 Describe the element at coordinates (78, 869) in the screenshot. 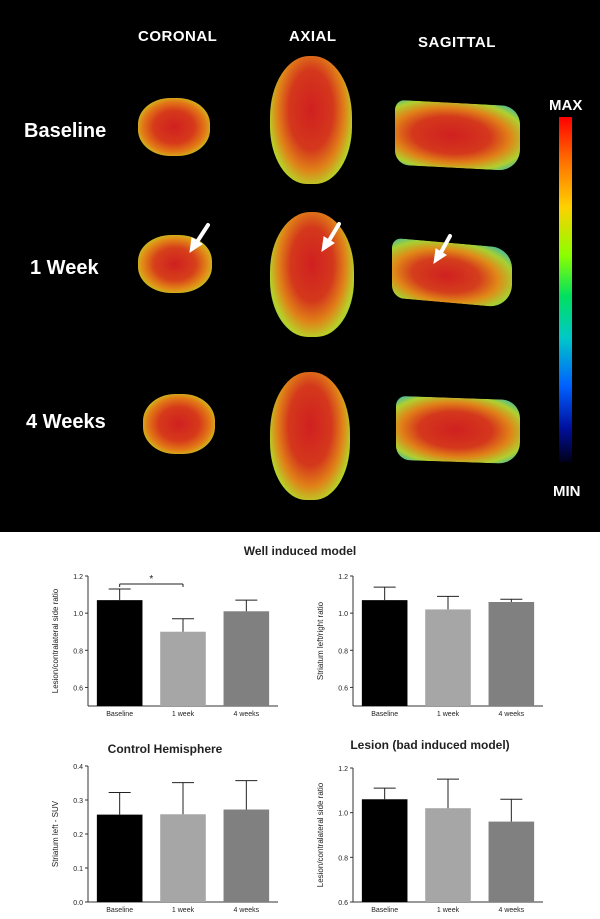

I see `y-tick-label: 0.1` at that location.